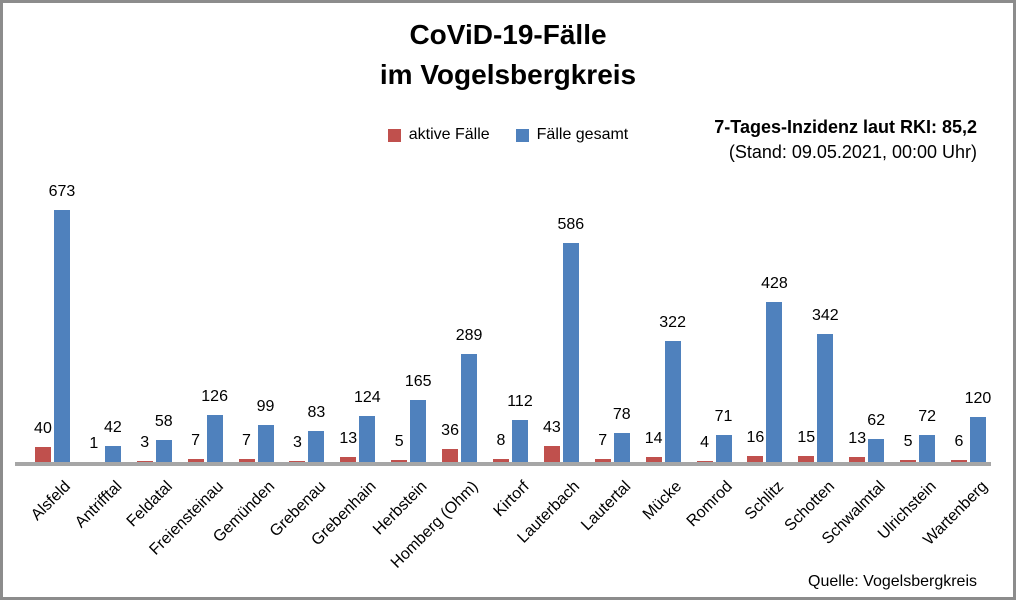  What do you see at coordinates (551, 427) in the screenshot?
I see `bar-value-label: 43` at bounding box center [551, 427].